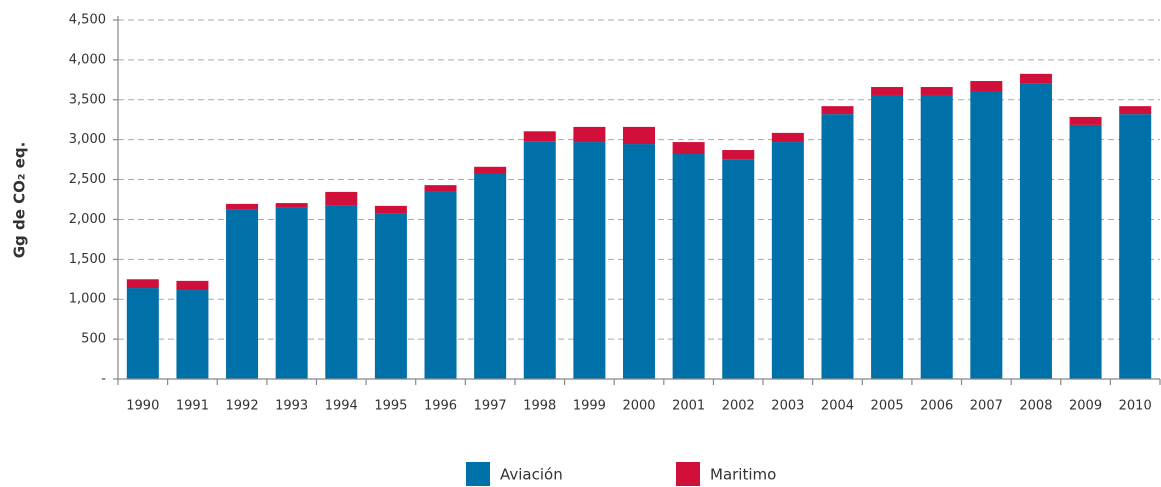 The width and height of the screenshot is (1161, 487). I want to click on y-tick-label: 3,000, so click(87, 139).